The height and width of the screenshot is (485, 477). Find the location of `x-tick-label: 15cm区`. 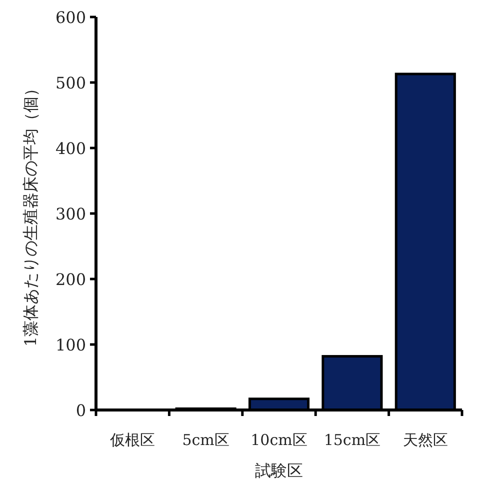

x-tick-label: 15cm区 is located at coordinates (352, 440).